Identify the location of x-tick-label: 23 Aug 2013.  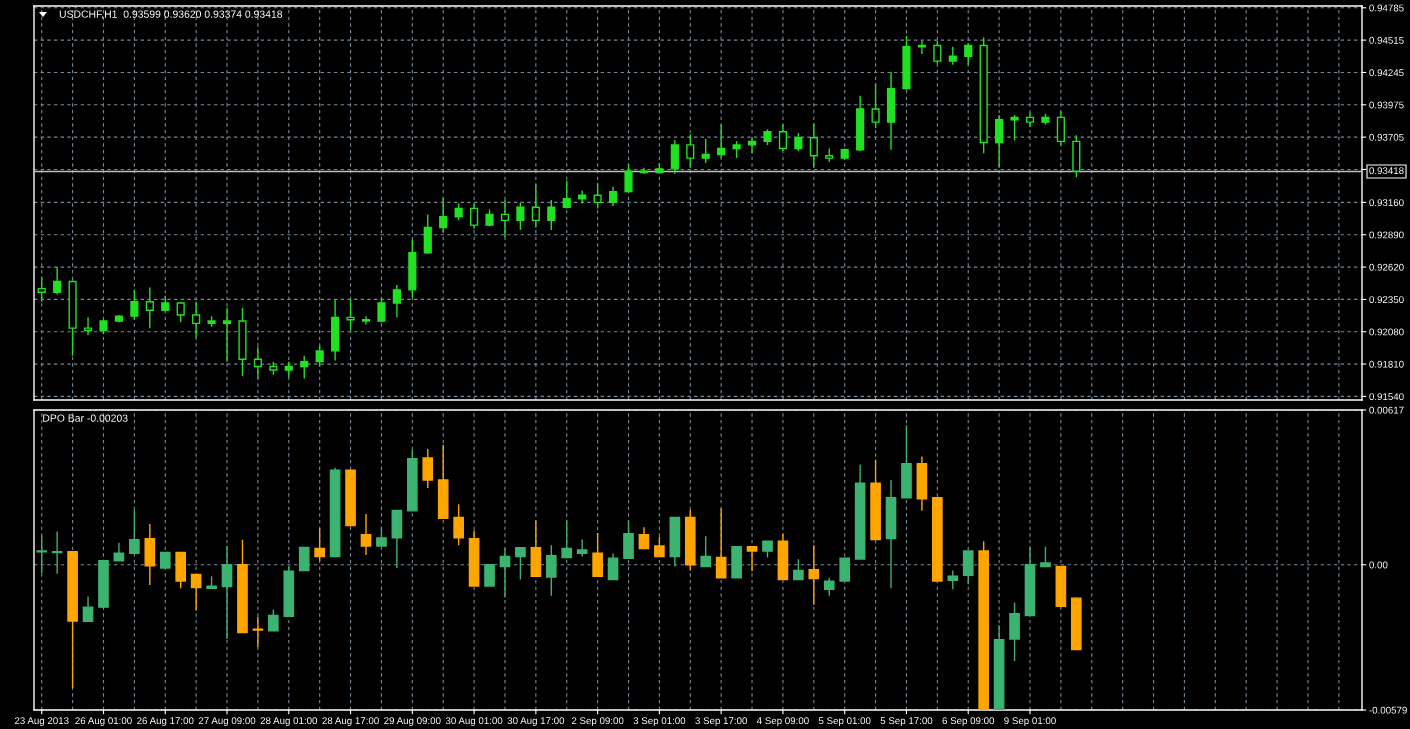
(41, 722).